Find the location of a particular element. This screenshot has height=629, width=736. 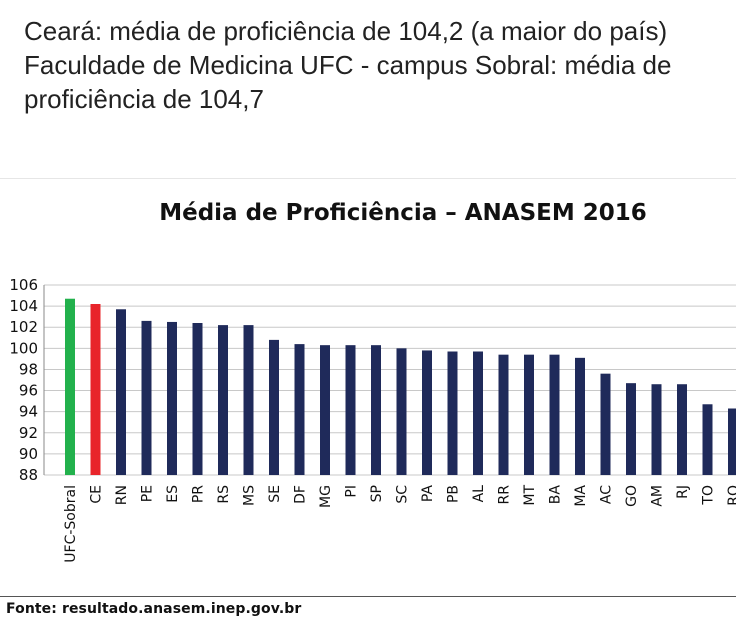

x-tick-label: RJ is located at coordinates (683, 492).